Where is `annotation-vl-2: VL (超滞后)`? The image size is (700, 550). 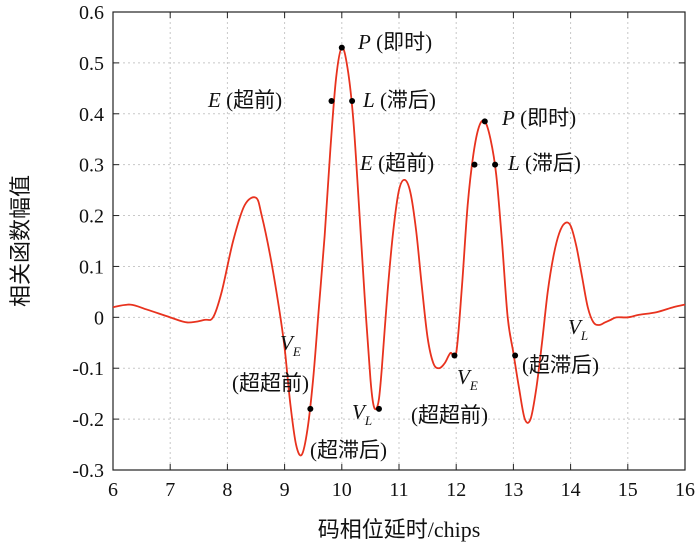 annotation-vl-2: VL (超滞后) is located at coordinates (560, 346).